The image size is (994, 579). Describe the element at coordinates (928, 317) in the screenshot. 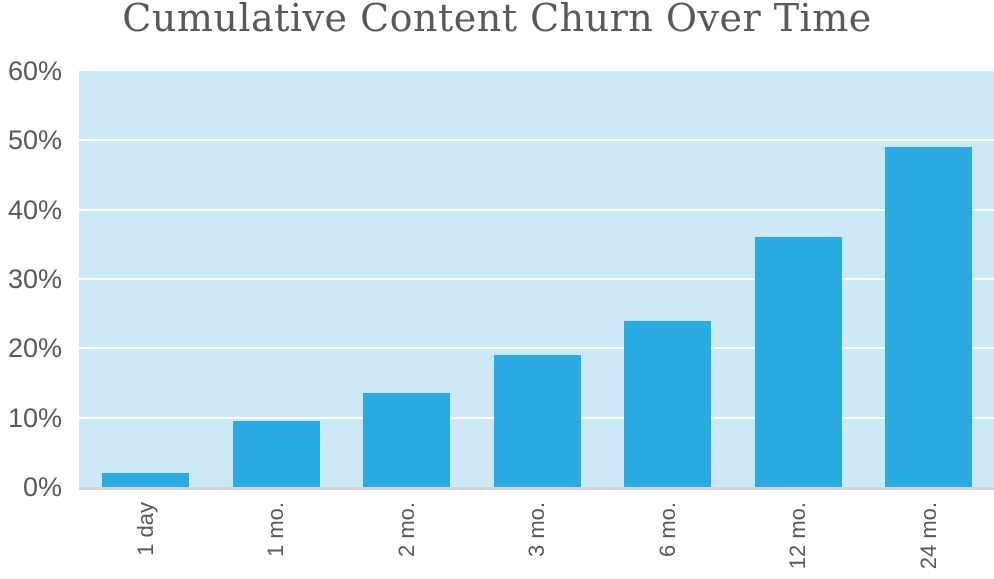

I see `bar-24-mo` at that location.